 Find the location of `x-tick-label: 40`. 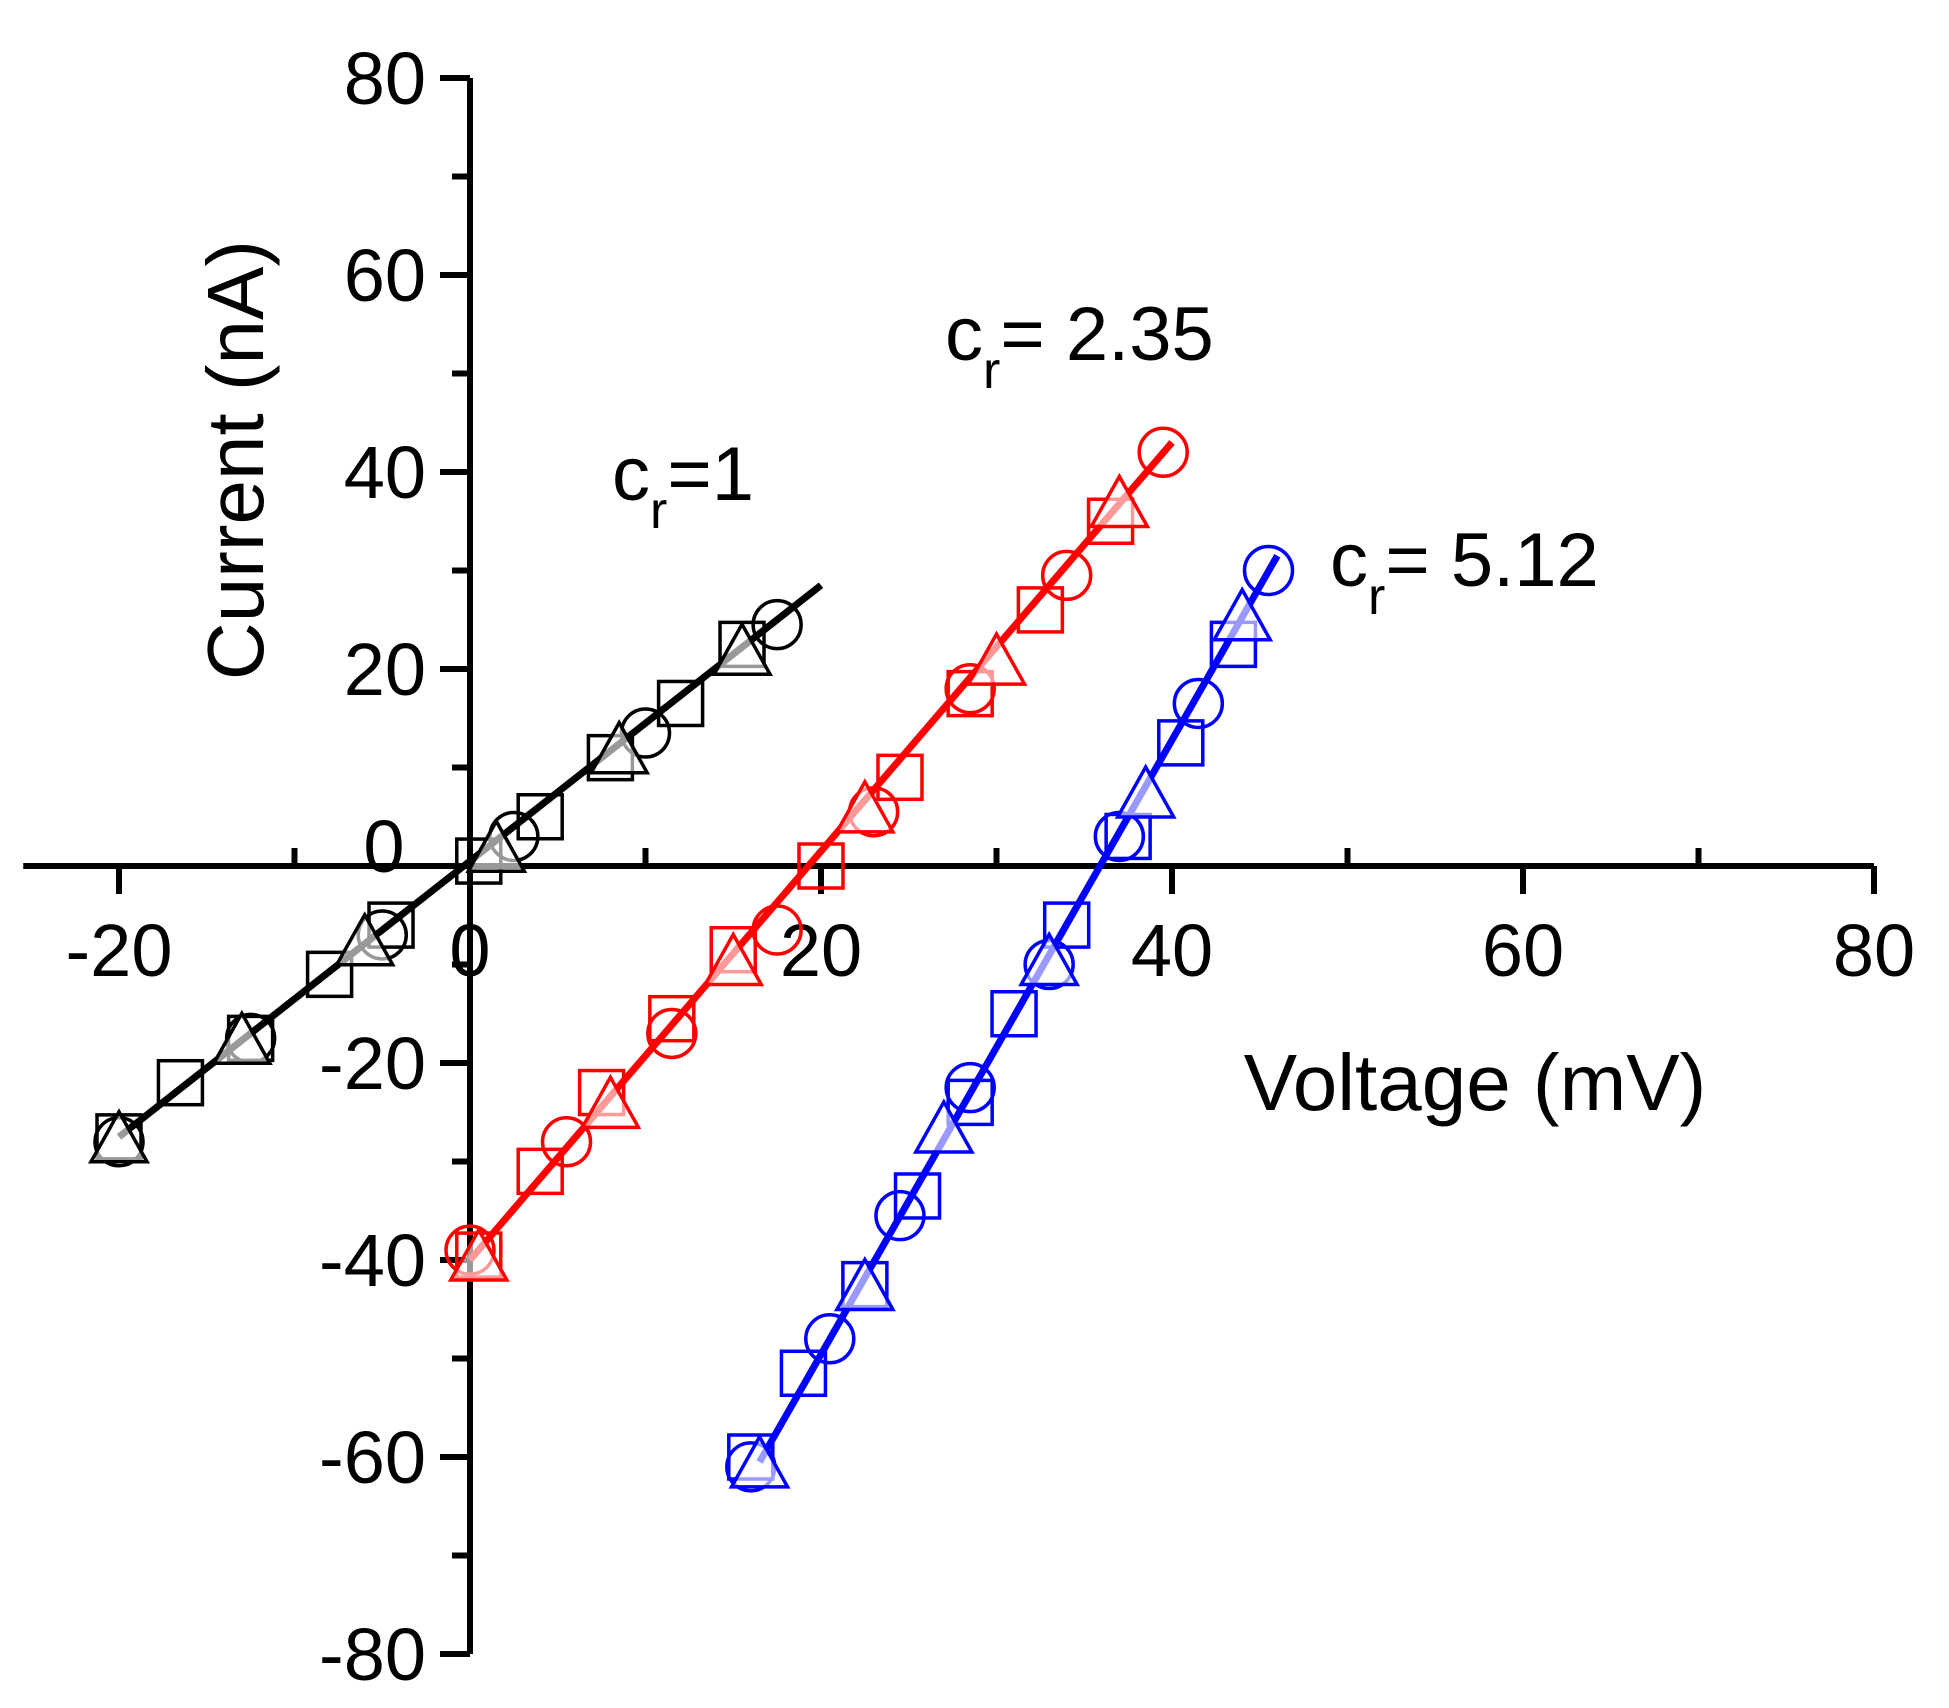

x-tick-label: 40 is located at coordinates (1172, 950).